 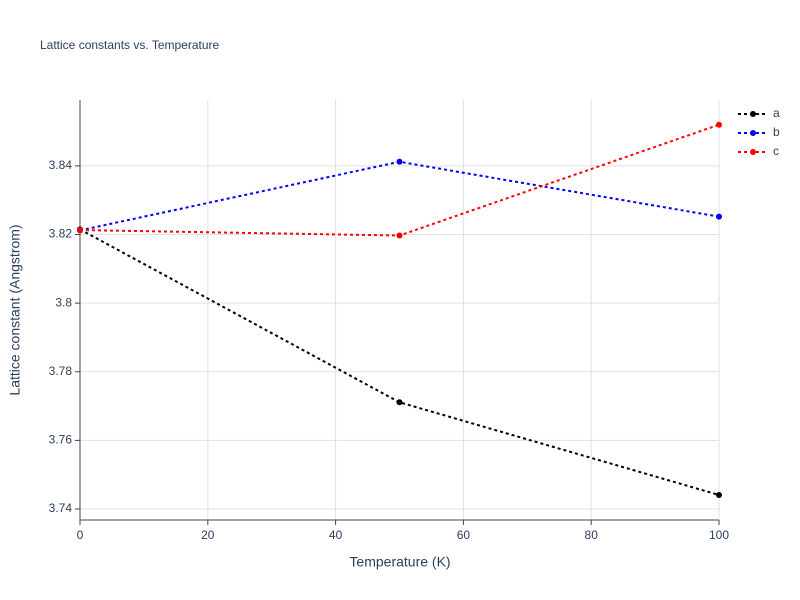 I want to click on y-tick-label: 3.84, so click(x=61, y=165).